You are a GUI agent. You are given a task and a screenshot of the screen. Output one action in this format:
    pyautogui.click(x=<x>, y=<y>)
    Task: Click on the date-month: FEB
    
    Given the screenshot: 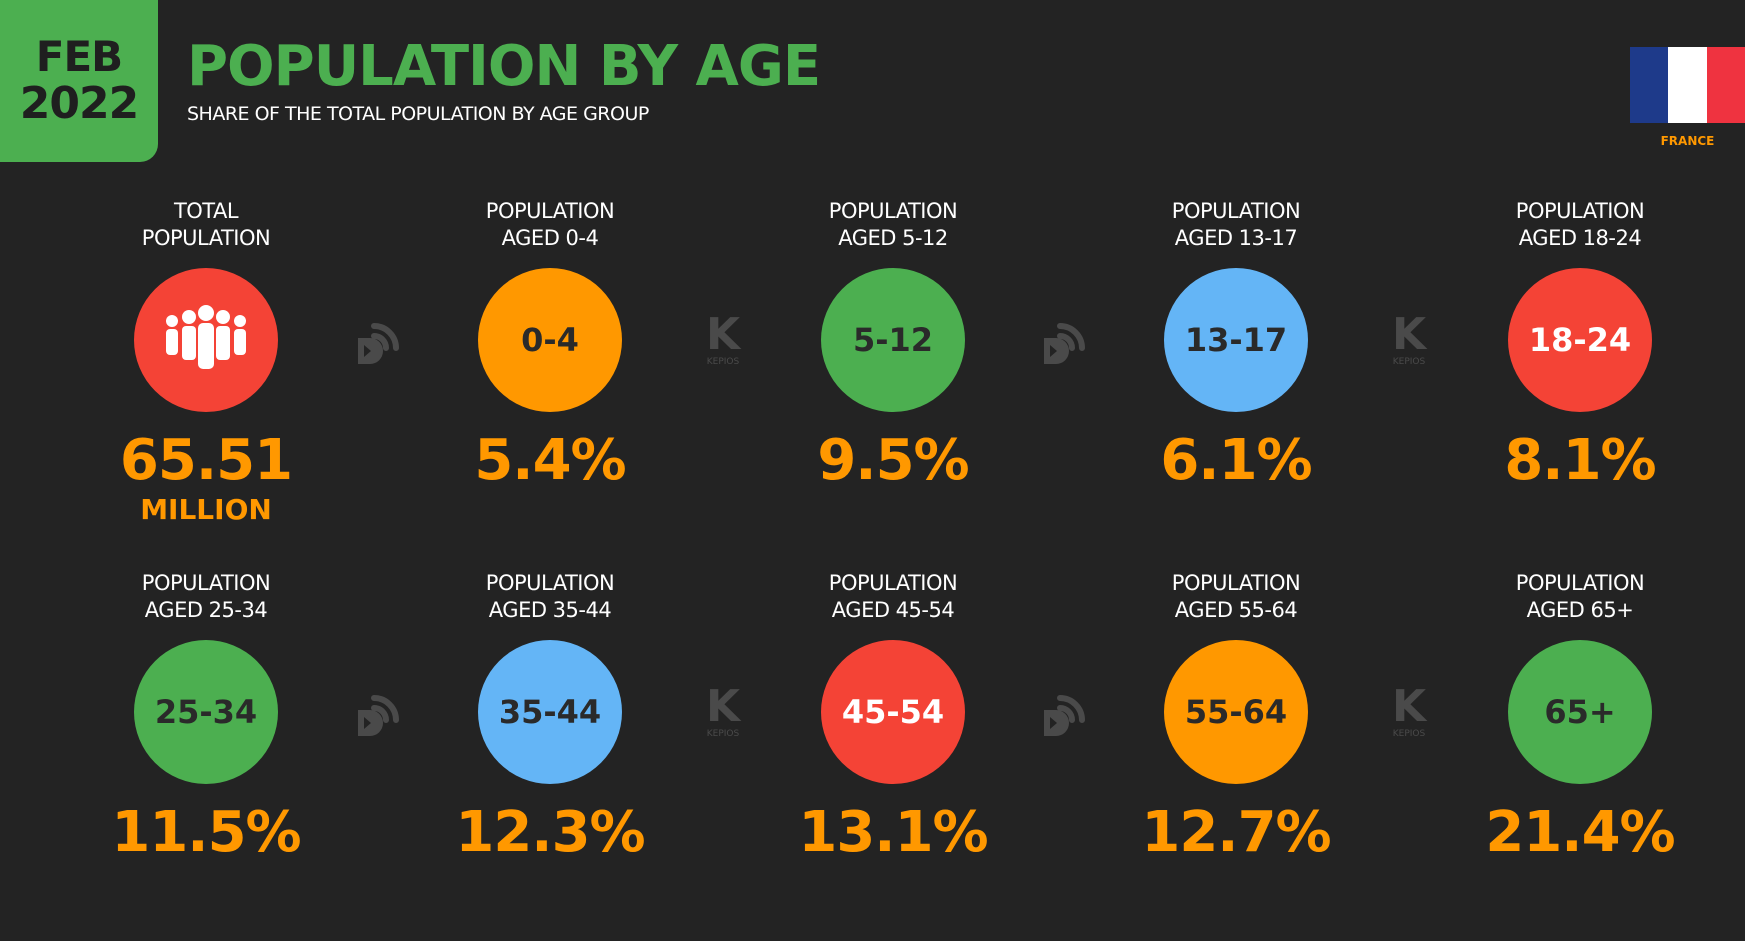 What is the action you would take?
    pyautogui.click(x=79, y=56)
    